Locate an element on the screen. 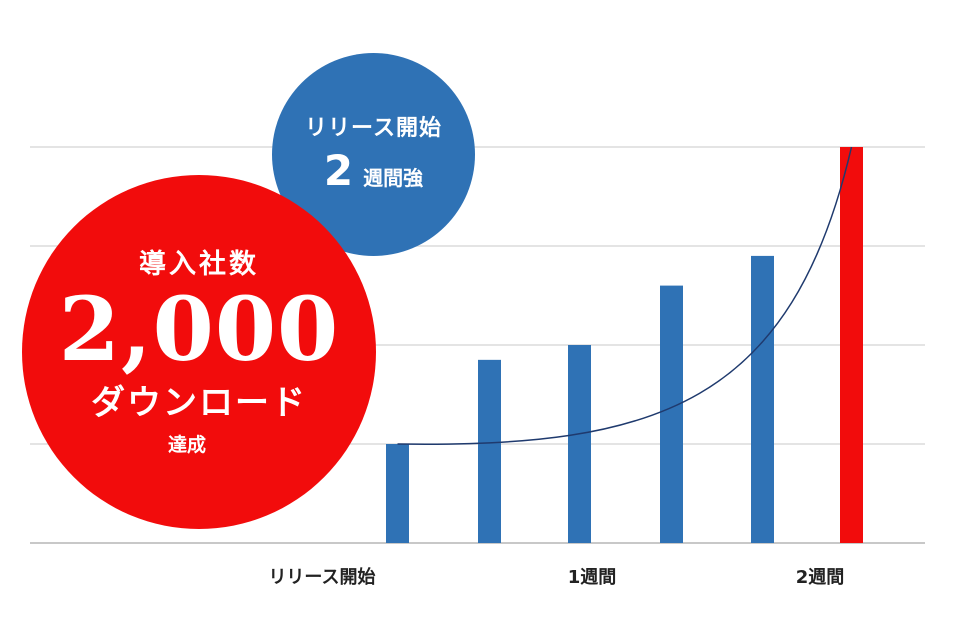  x-tick-label: 1週間 is located at coordinates (592, 577).